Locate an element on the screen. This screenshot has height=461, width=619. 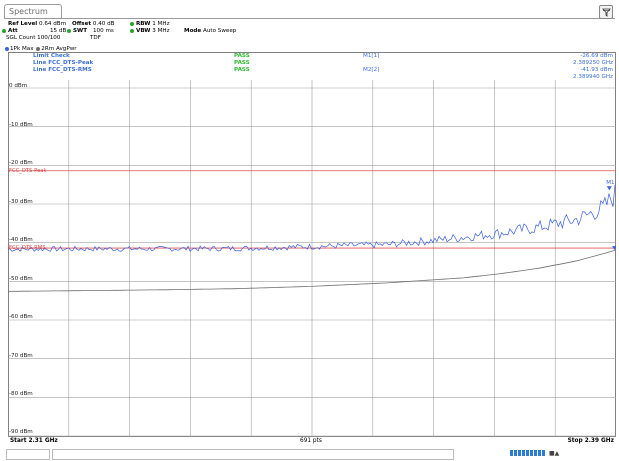
frequency-axis-bar: Start 2.31 GHz 691 pts Stop 2.39 GHz is located at coordinates (312, 441).